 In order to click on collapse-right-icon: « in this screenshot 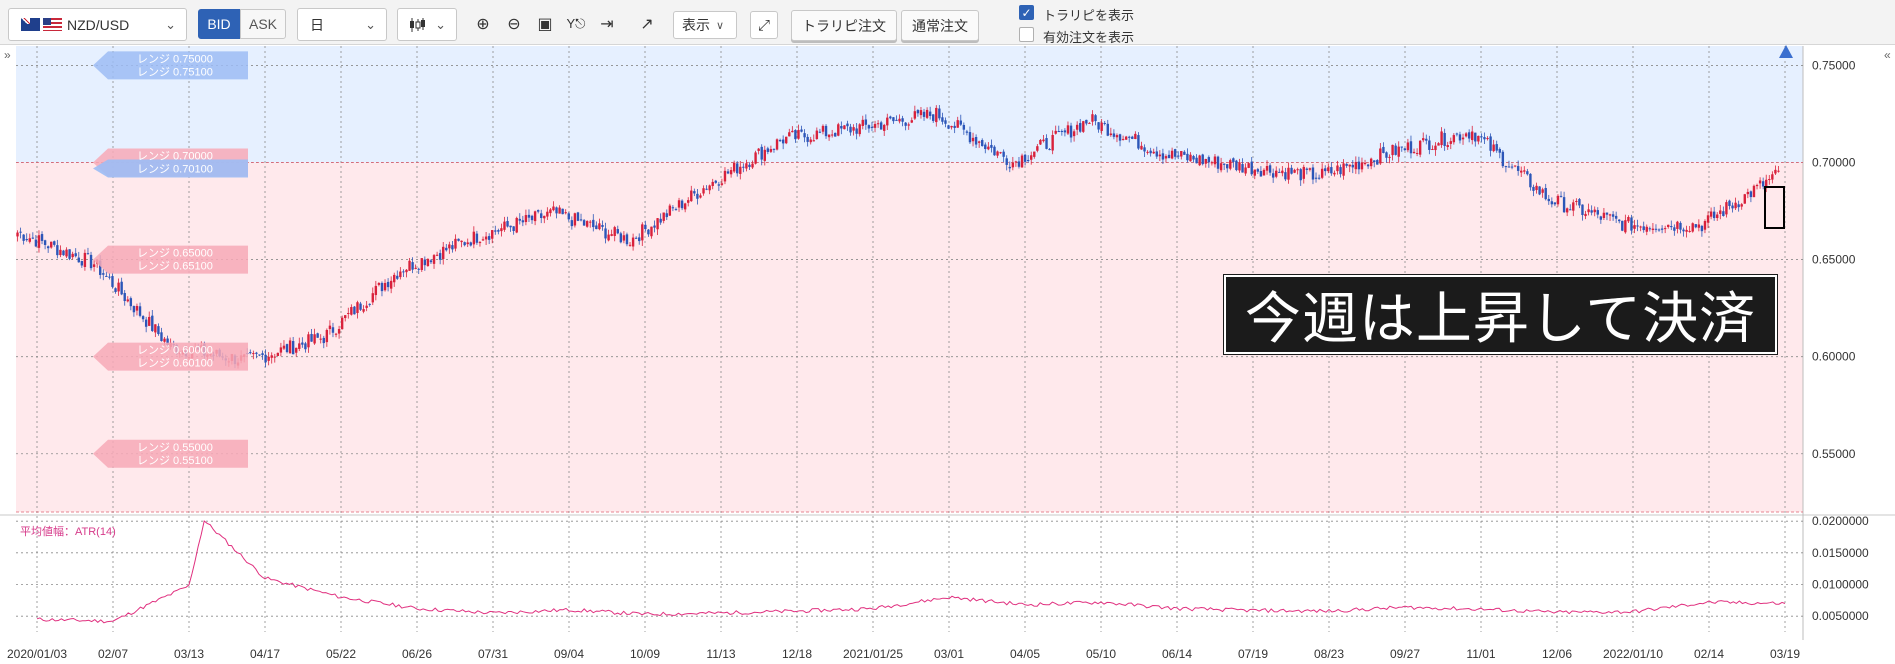, I will do `click(1887, 55)`.